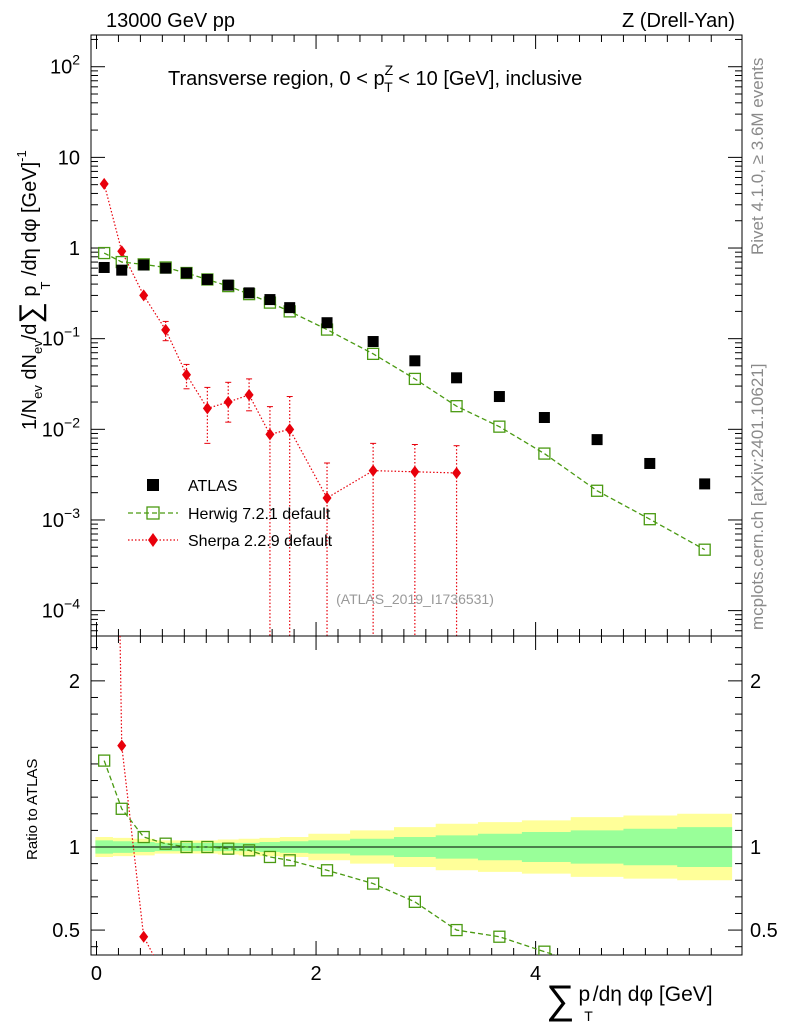 The height and width of the screenshot is (1024, 786). I want to click on x-axis-label: ∑ p T/dη dφ [GeV], so click(629, 1001).